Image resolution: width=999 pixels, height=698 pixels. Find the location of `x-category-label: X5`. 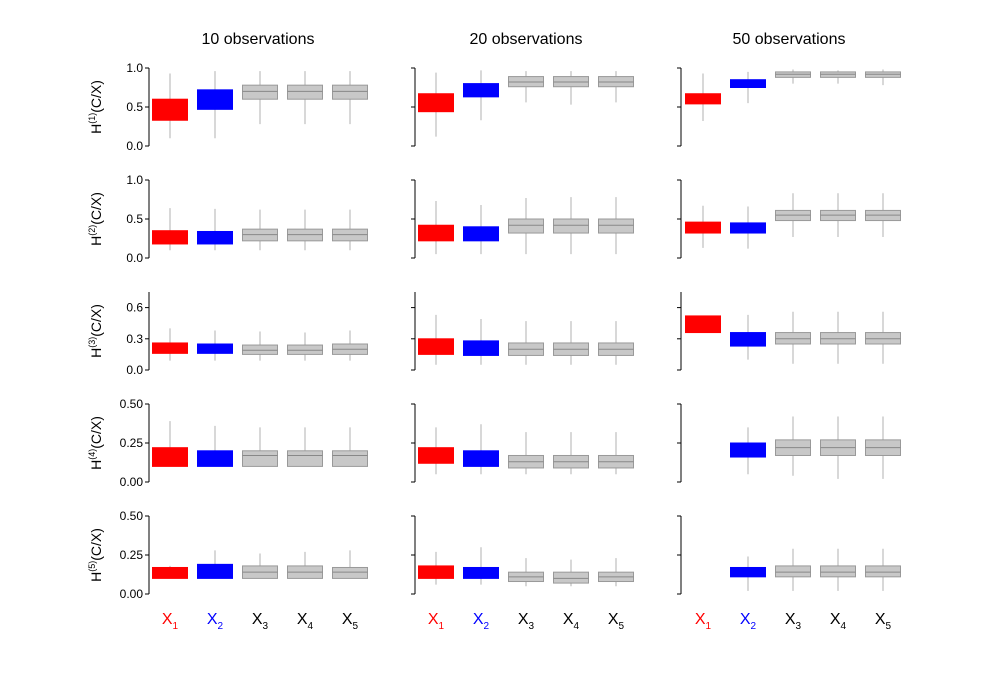

x-category-label: X5 is located at coordinates (883, 621).